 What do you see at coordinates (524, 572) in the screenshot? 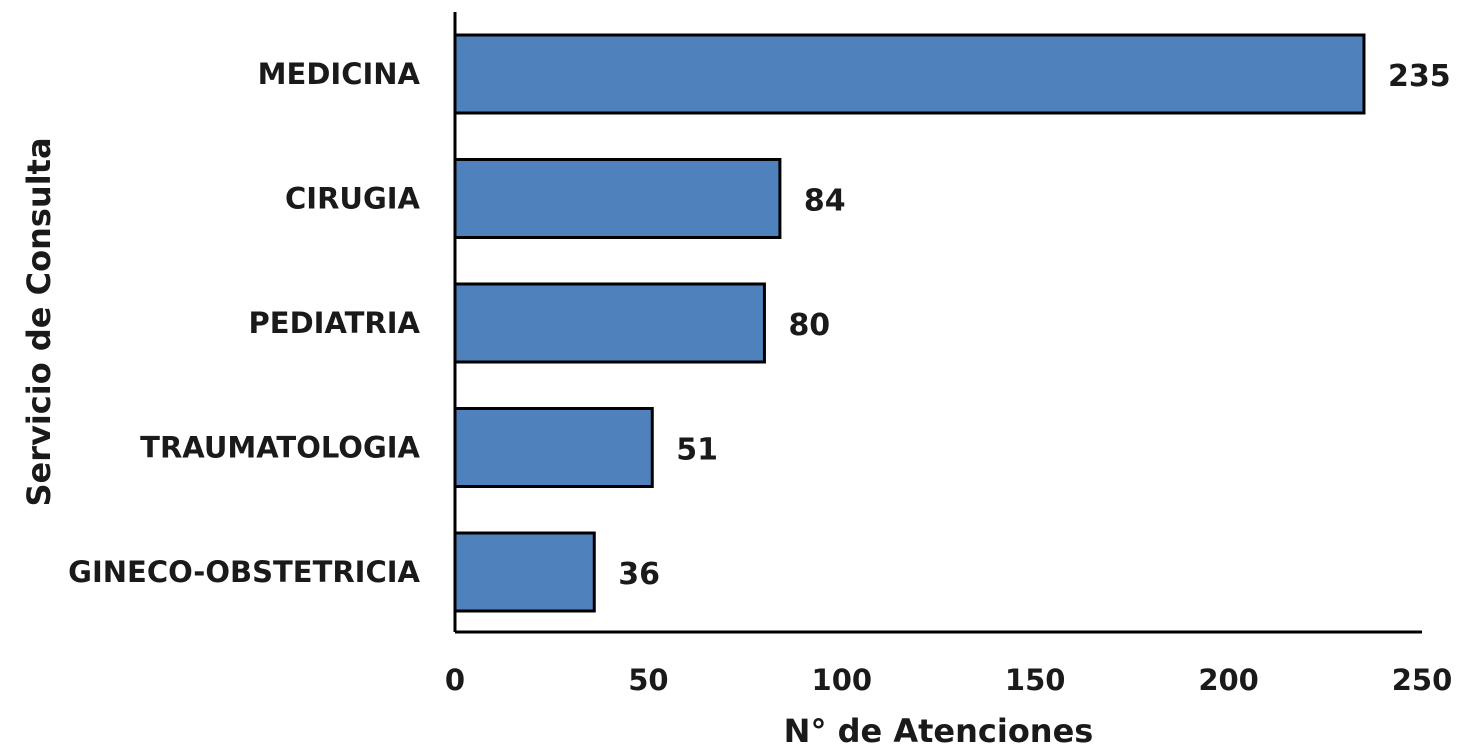
I see `bar-gineco-obstetricia` at bounding box center [524, 572].